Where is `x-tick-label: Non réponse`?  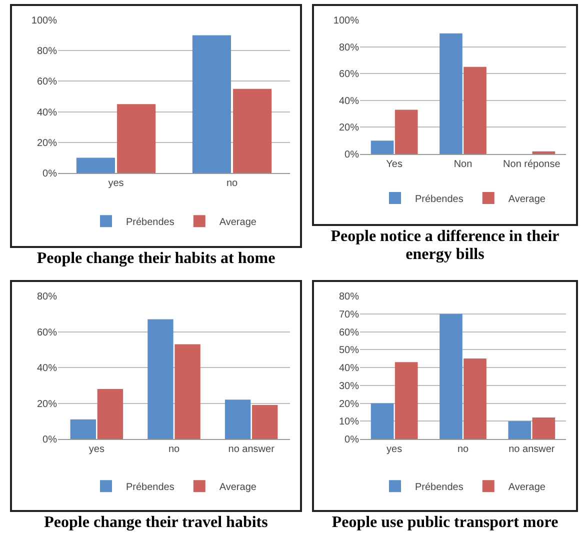
x-tick-label: Non réponse is located at coordinates (532, 164).